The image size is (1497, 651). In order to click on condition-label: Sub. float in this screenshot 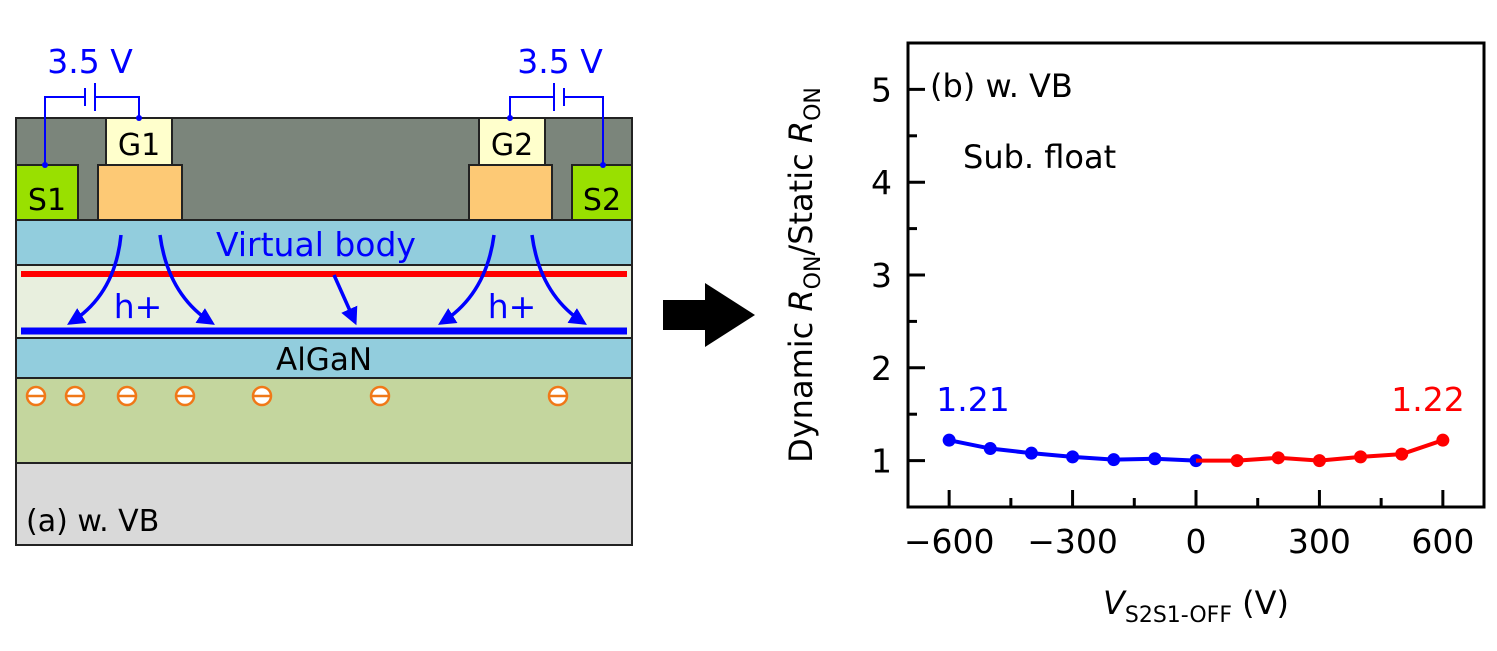, I will do `click(1039, 157)`.